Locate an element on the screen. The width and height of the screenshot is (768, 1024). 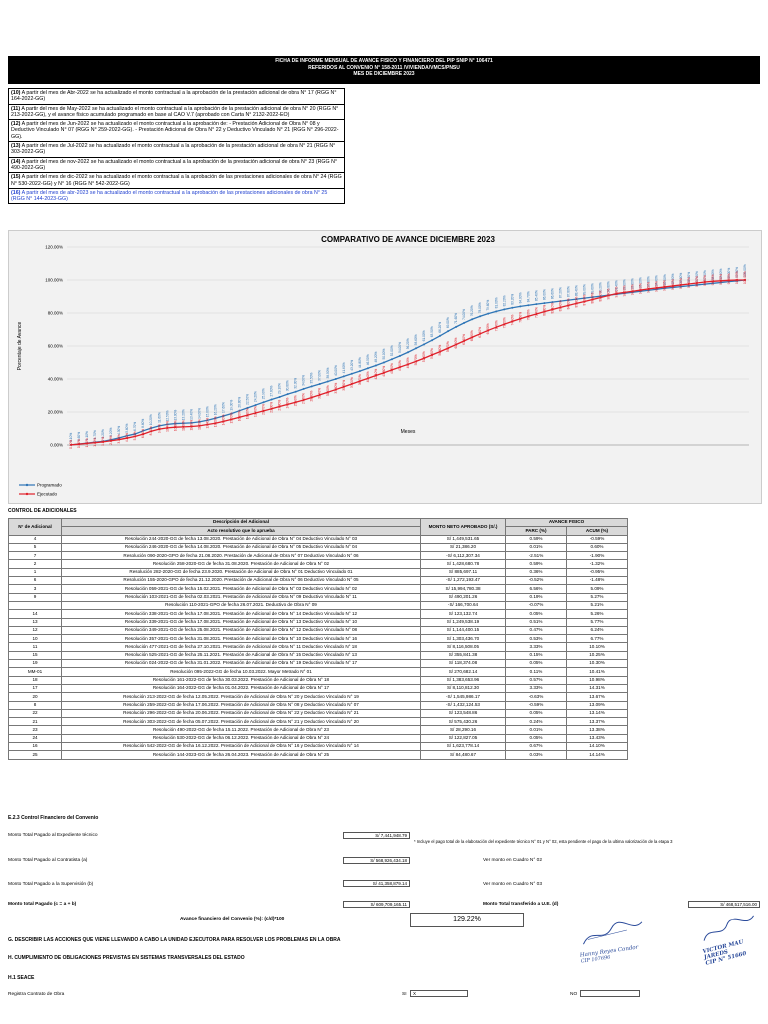
si-checkbox: X is located at coordinates (439, 993).